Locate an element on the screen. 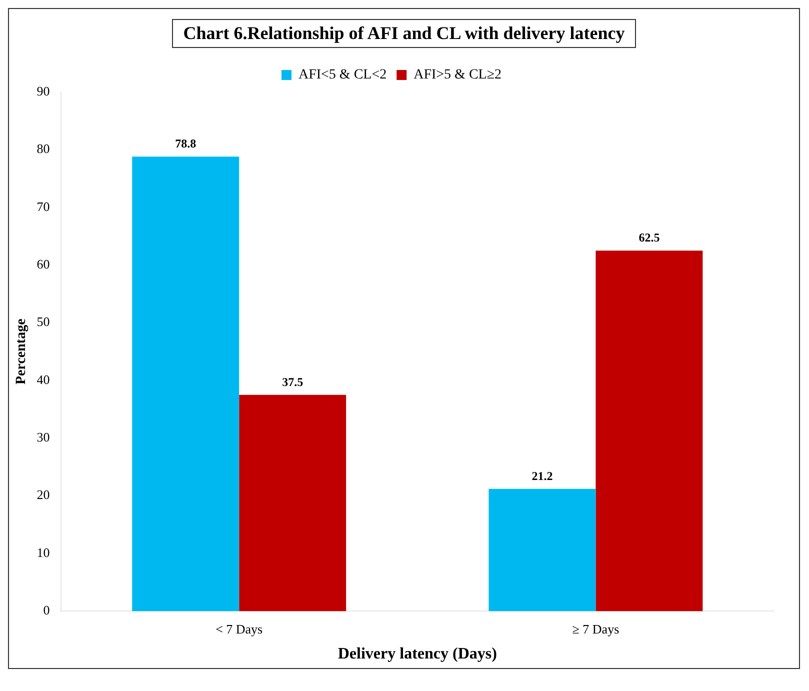 This screenshot has width=809, height=691. y-tick-label: 40 is located at coordinates (43, 379).